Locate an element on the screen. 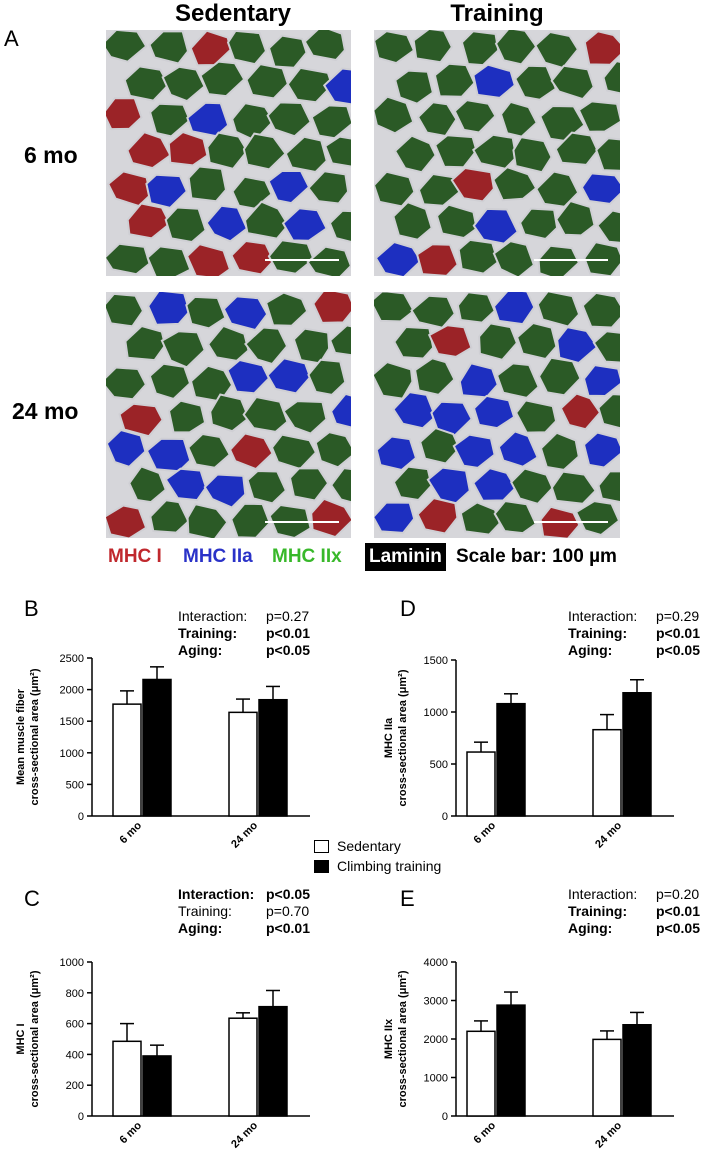 The width and height of the screenshot is (712, 1161). y-tick-label: 1500 is located at coordinates (436, 661).